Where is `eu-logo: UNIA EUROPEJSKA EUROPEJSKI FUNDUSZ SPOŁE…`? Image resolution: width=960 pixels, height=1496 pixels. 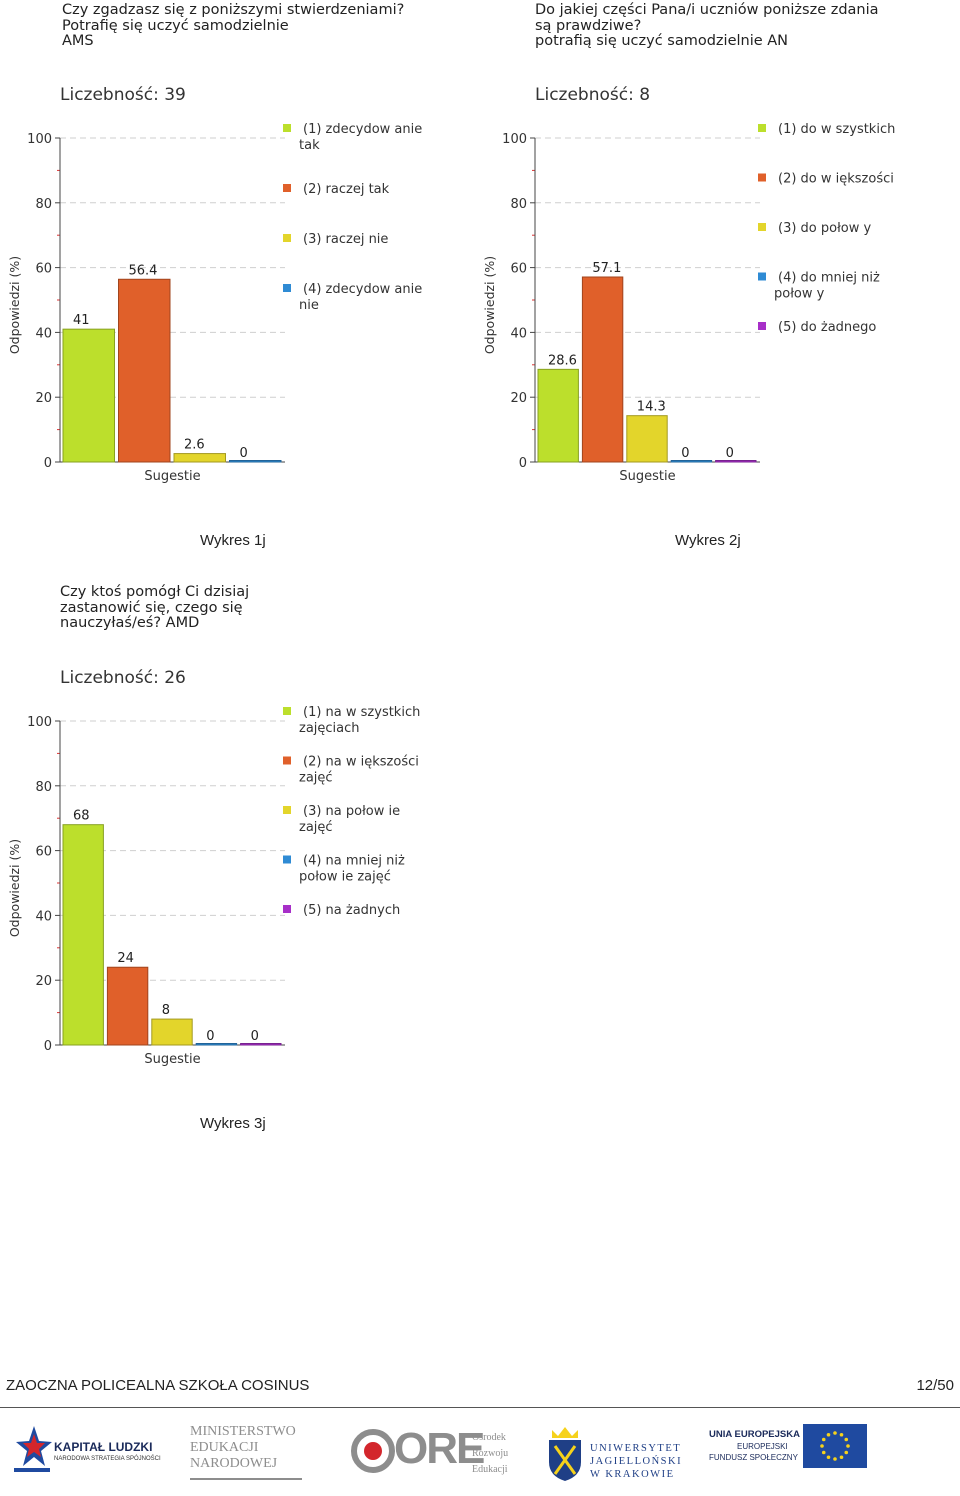 eu-logo: UNIA EUROPEJSKA EUROPEJSKI FUNDUSZ SPOŁE… is located at coordinates (787, 1452).